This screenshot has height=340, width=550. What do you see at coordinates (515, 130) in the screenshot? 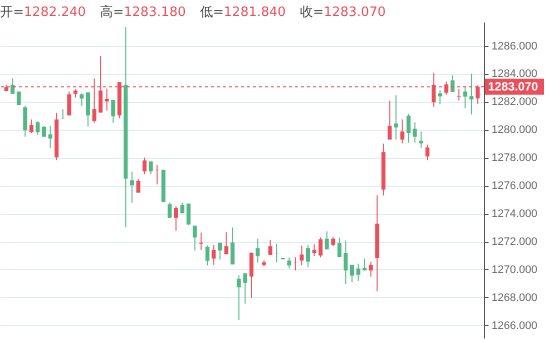
I see `y-tick-label: 1280.000` at bounding box center [515, 130].